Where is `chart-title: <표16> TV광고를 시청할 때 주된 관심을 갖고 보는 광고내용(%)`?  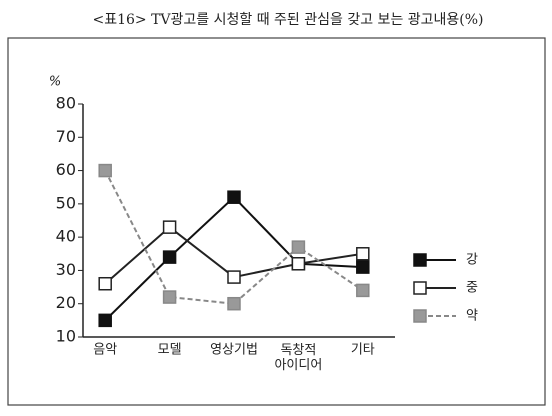 chart-title: <표16> TV광고를 시청할 때 주된 관심을 갖고 보는 광고내용(%) is located at coordinates (287, 20).